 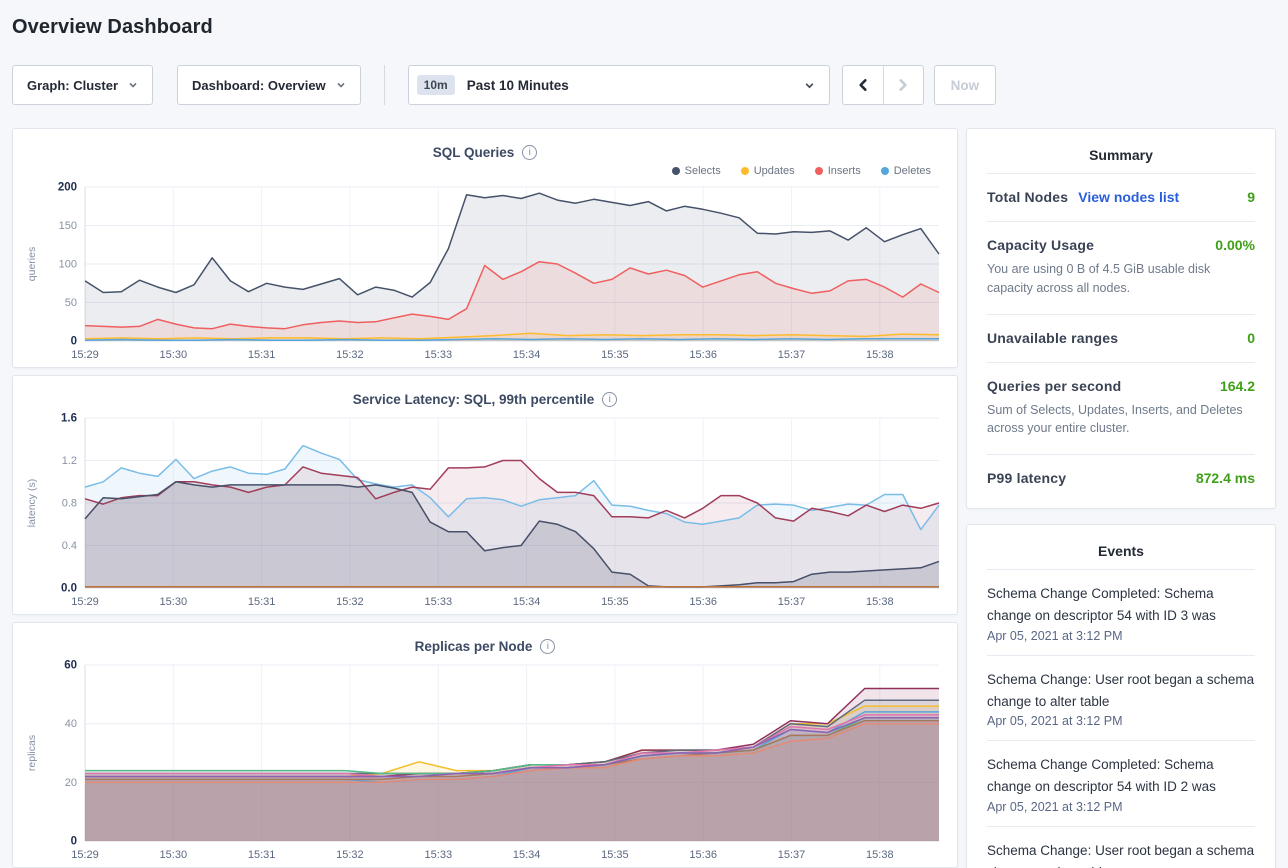 What do you see at coordinates (67, 188) in the screenshot?
I see `svg-text: 200` at bounding box center [67, 188].